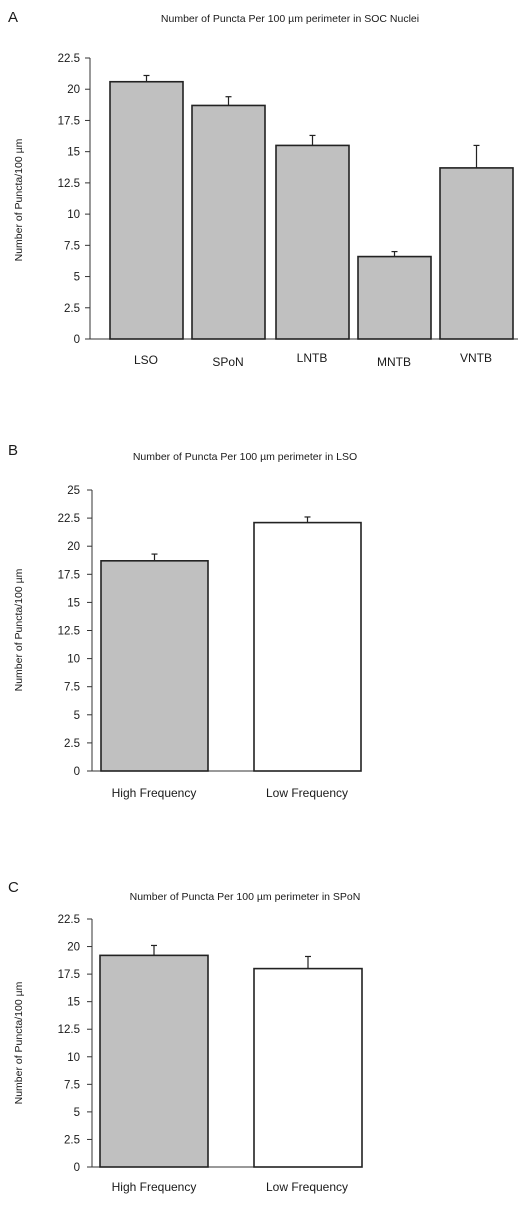 This screenshot has width=519, height=1229. I want to click on panel-label: C, so click(13, 887).